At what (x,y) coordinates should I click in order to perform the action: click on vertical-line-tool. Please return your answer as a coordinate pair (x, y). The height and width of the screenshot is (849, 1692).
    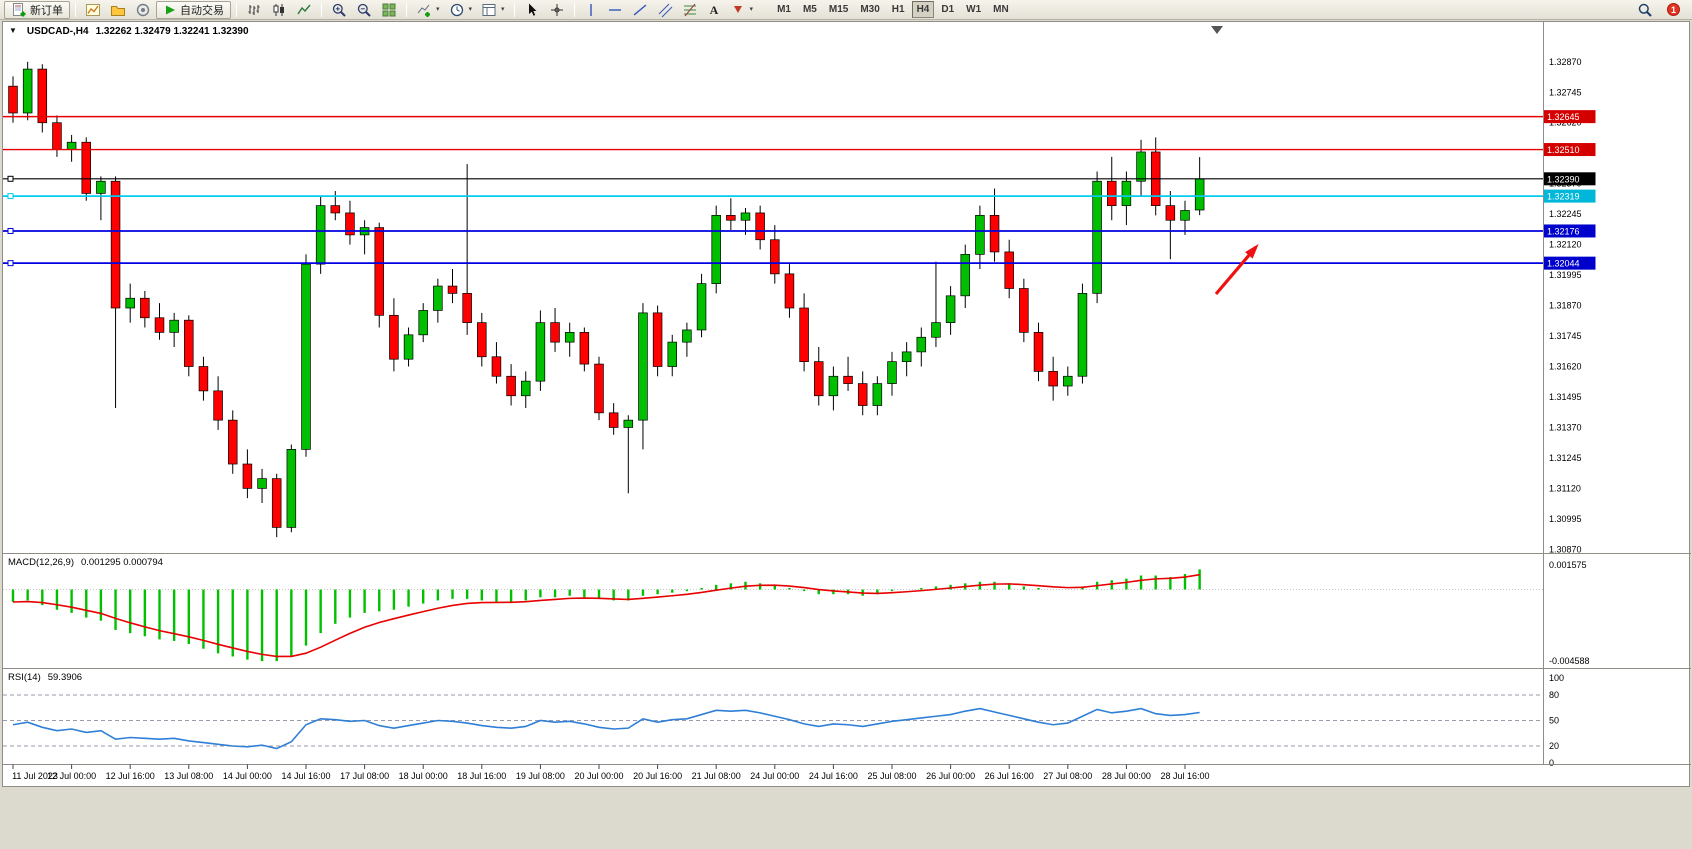
    Looking at the image, I should click on (591, 10).